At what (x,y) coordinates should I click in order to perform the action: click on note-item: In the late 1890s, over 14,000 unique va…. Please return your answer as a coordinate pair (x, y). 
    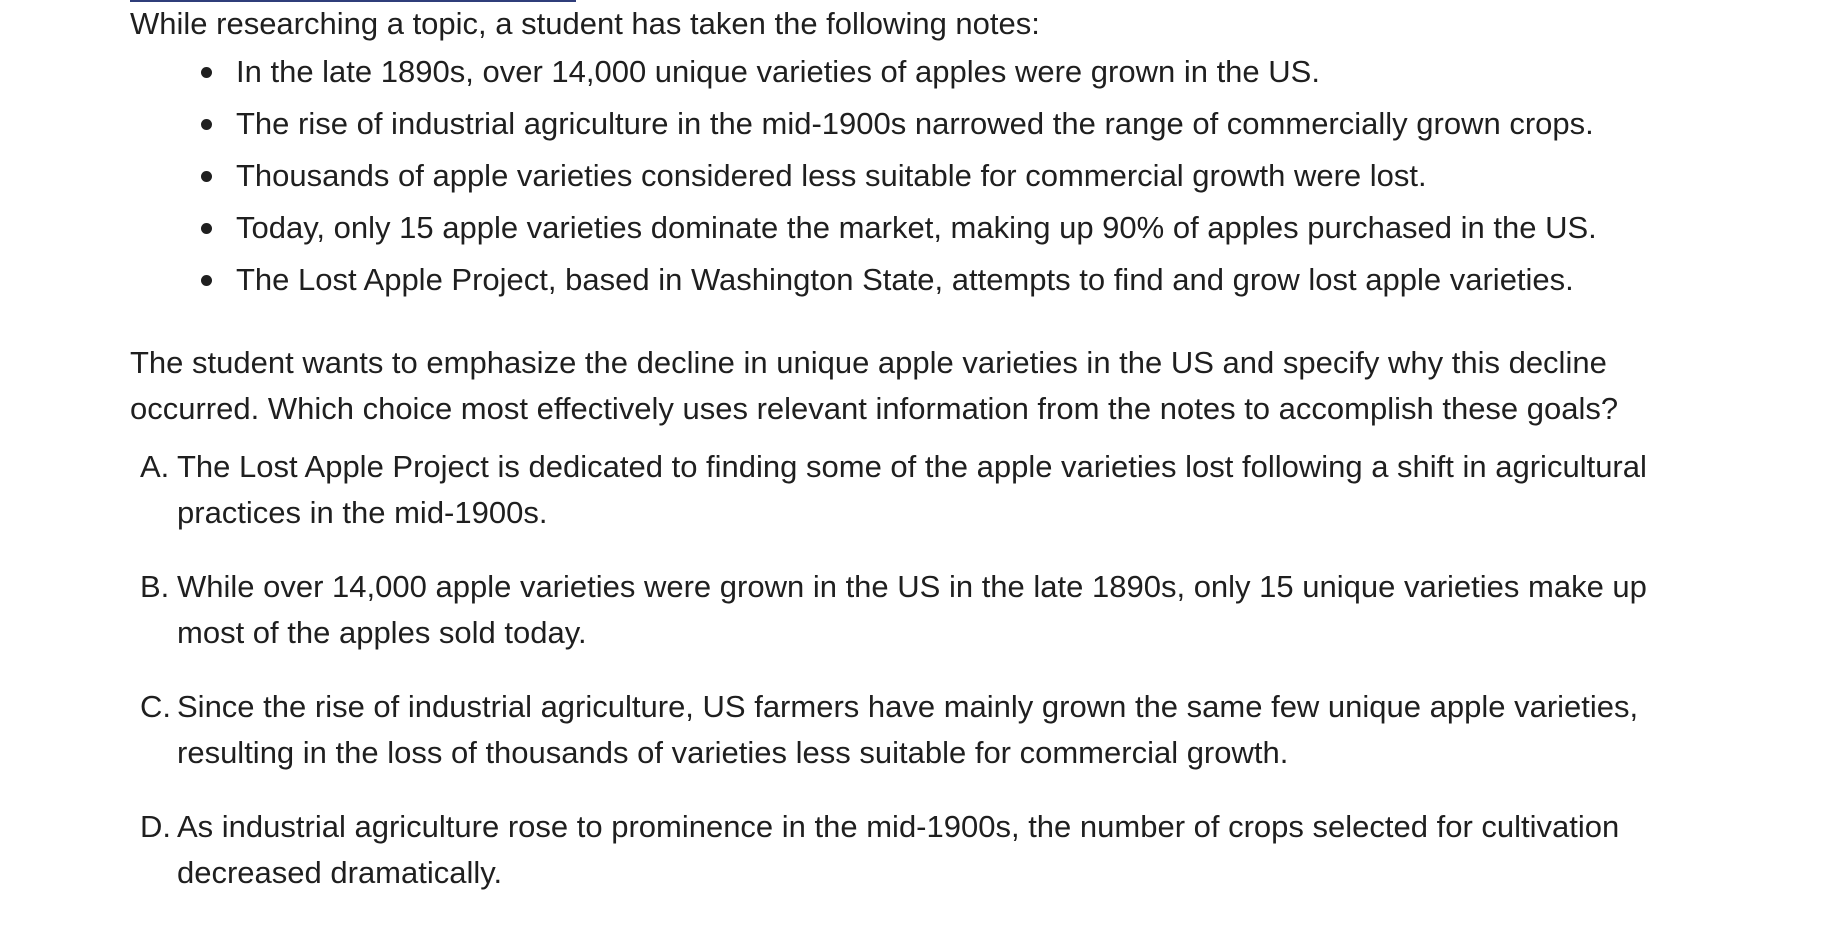
    Looking at the image, I should click on (965, 72).